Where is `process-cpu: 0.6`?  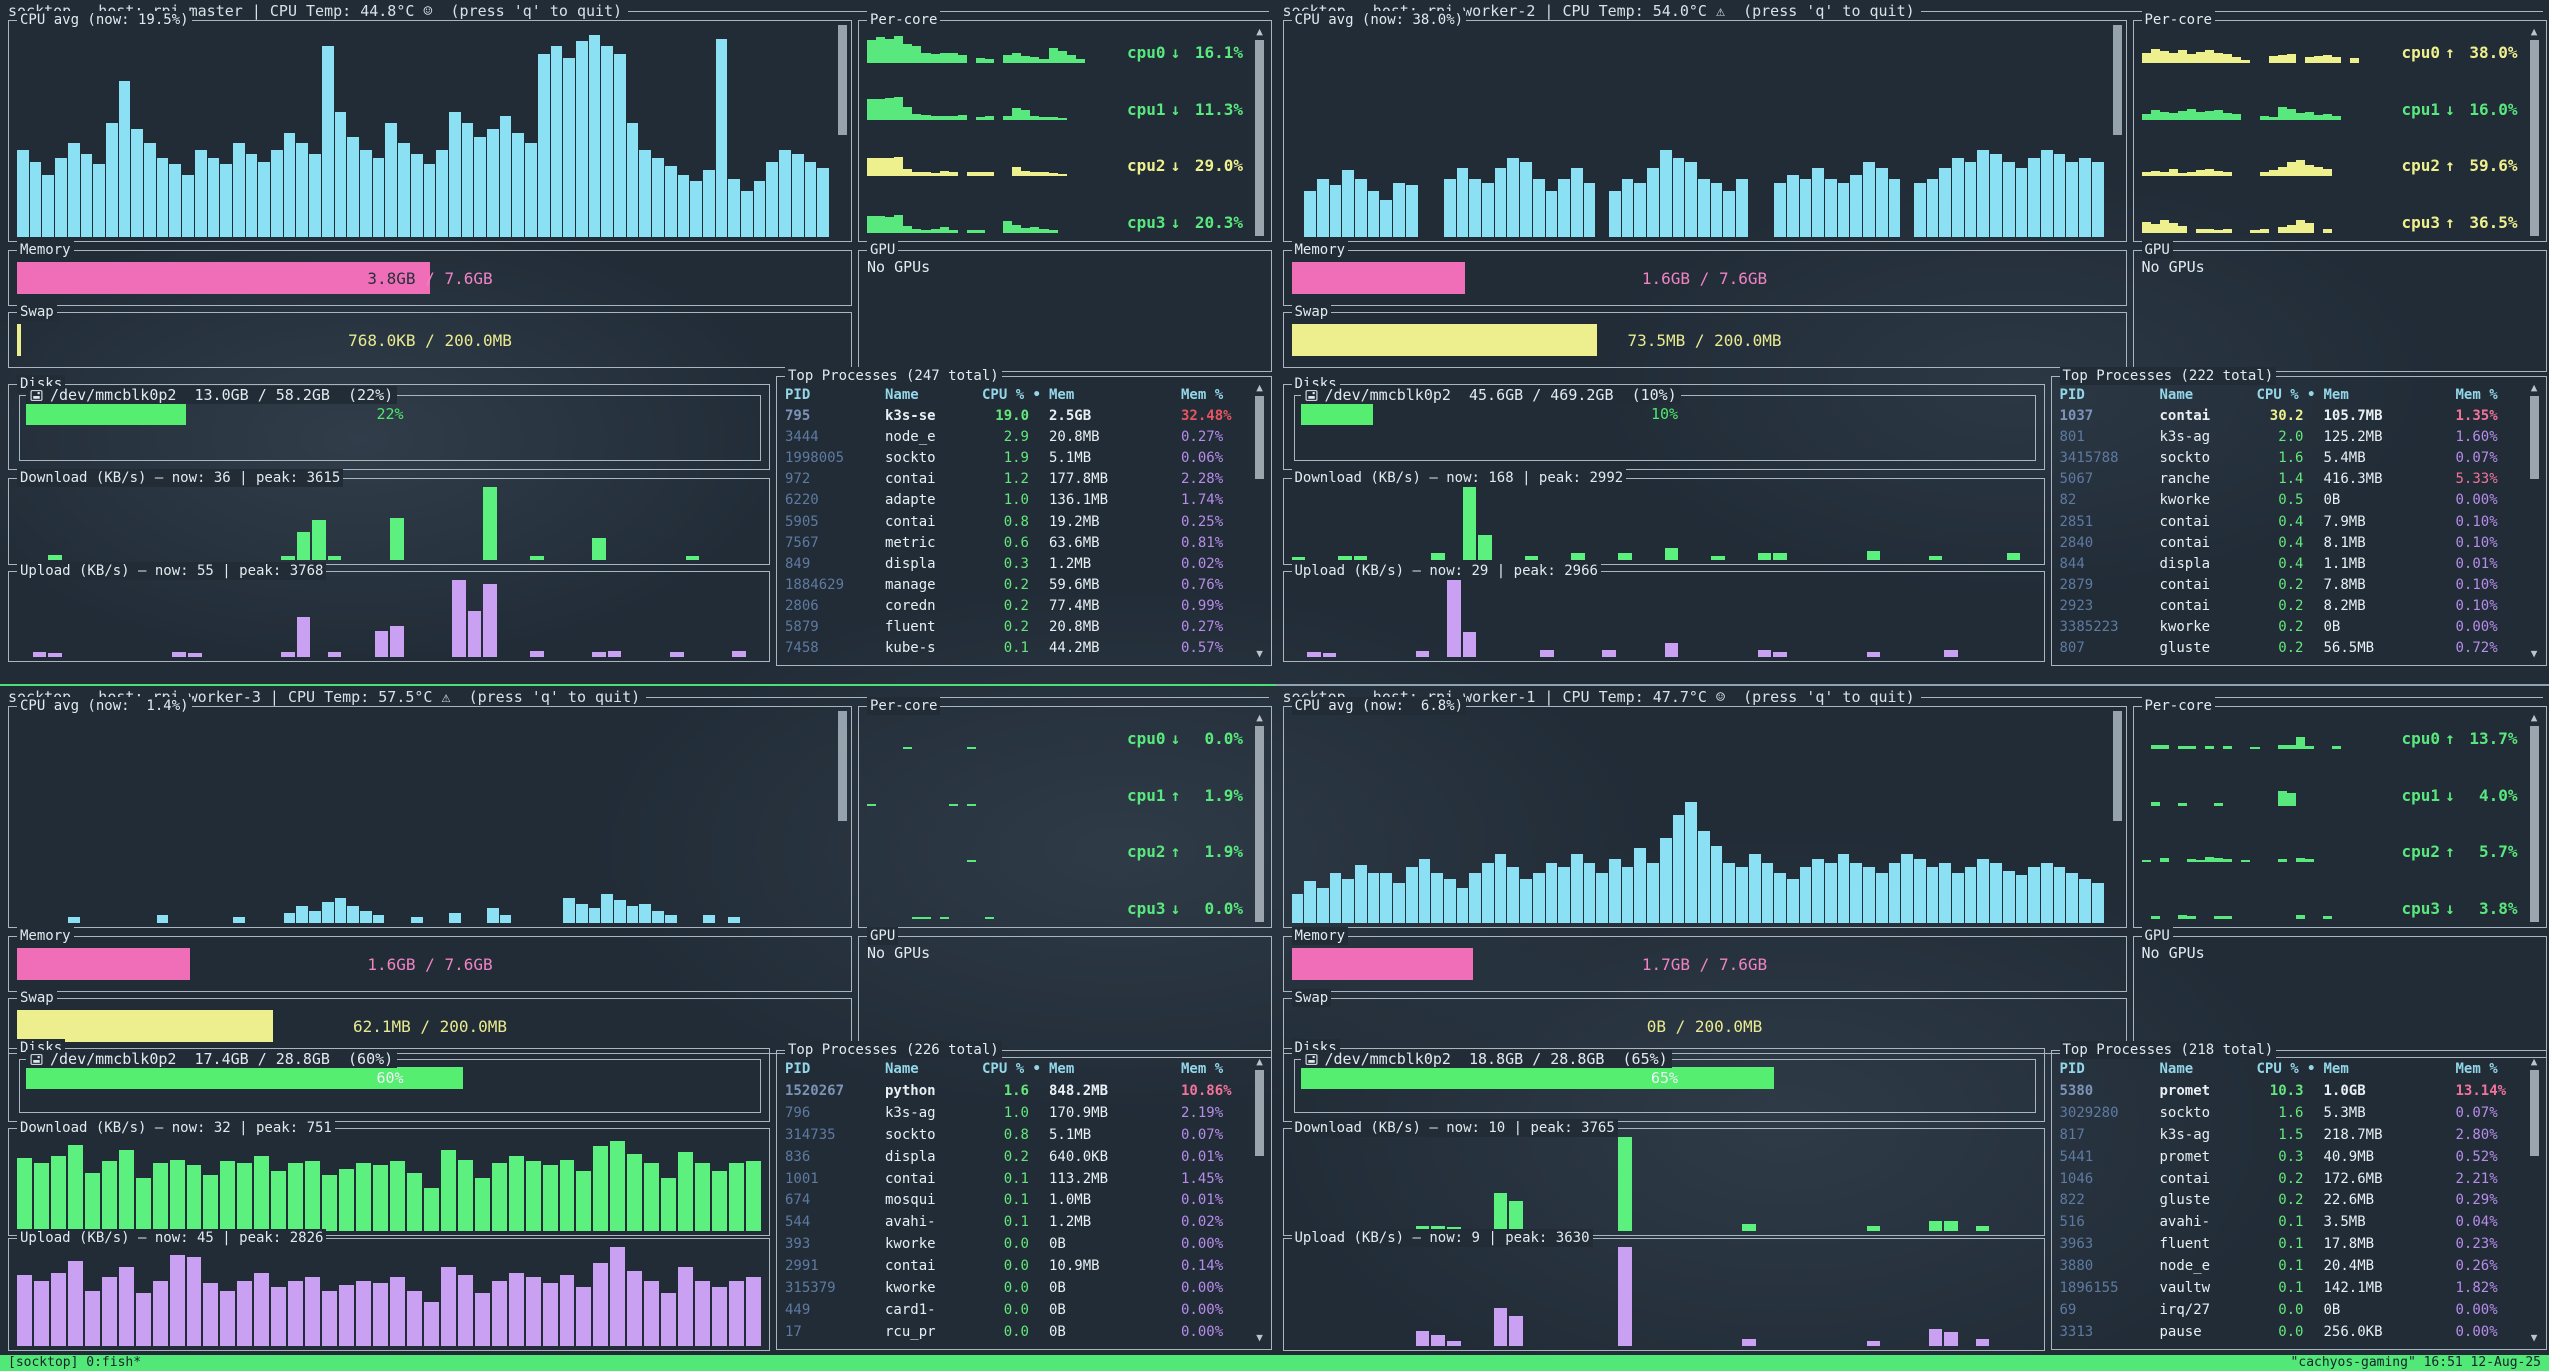 process-cpu: 0.6 is located at coordinates (1016, 542).